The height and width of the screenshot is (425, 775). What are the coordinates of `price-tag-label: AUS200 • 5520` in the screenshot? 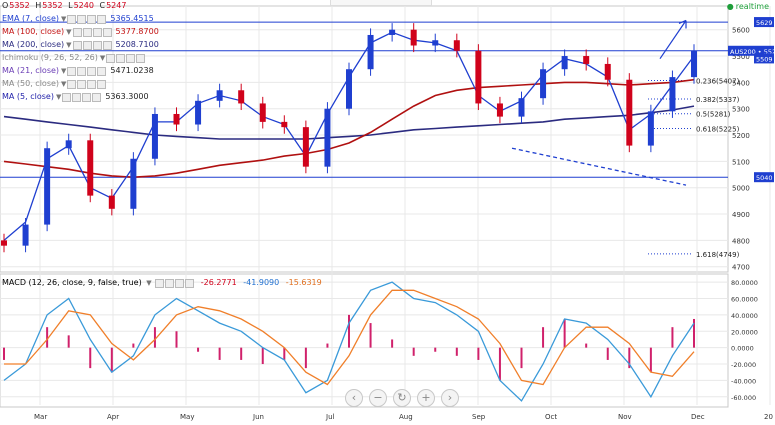 It's located at (752, 52).